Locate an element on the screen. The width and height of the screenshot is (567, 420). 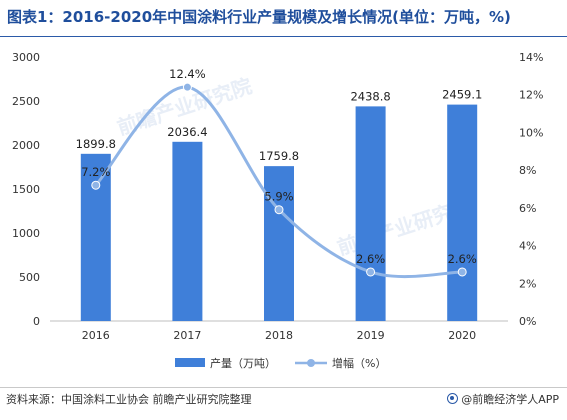
bar-label-2019: 2438.8 is located at coordinates (370, 96).